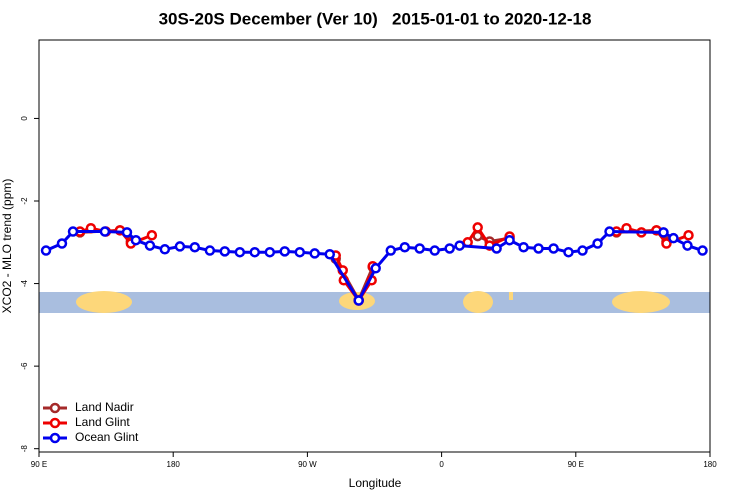  I want to click on legend-label: Ocean Glint, so click(107, 437).